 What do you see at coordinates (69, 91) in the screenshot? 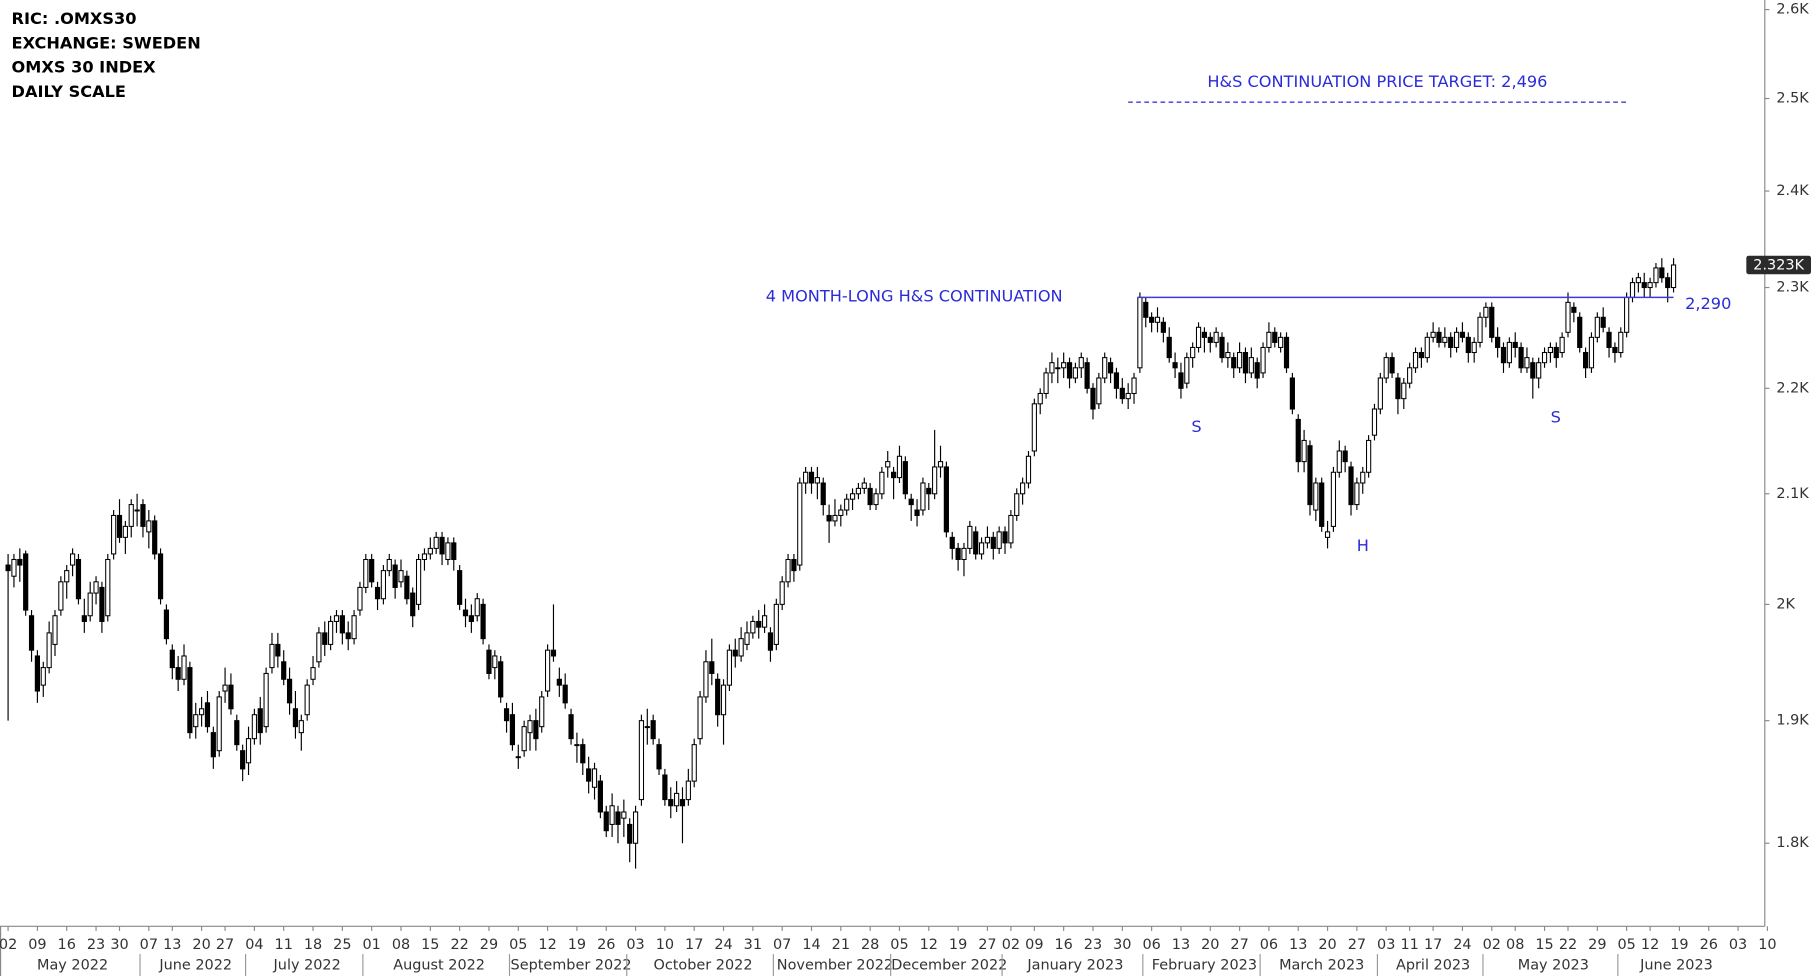
I see `header-line: DAILY SCALE` at bounding box center [69, 91].